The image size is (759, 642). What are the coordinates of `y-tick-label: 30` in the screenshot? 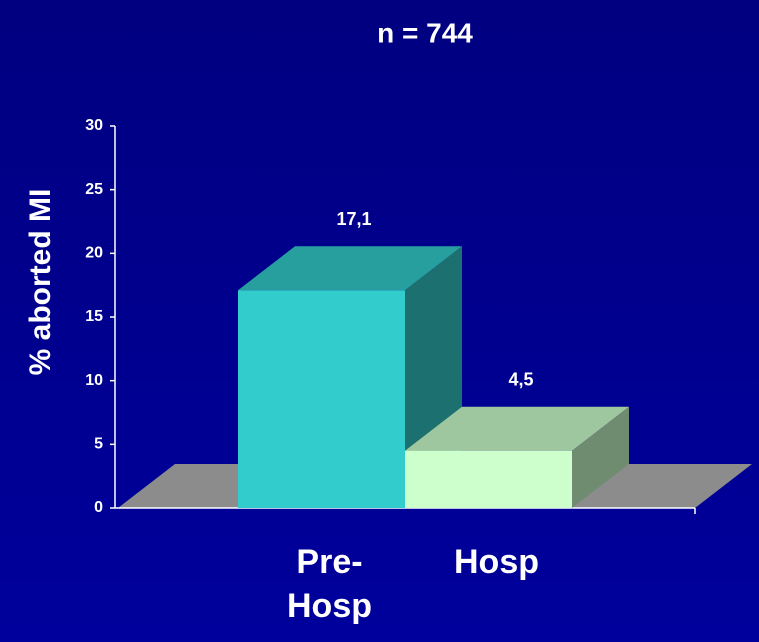 It's located at (94, 125).